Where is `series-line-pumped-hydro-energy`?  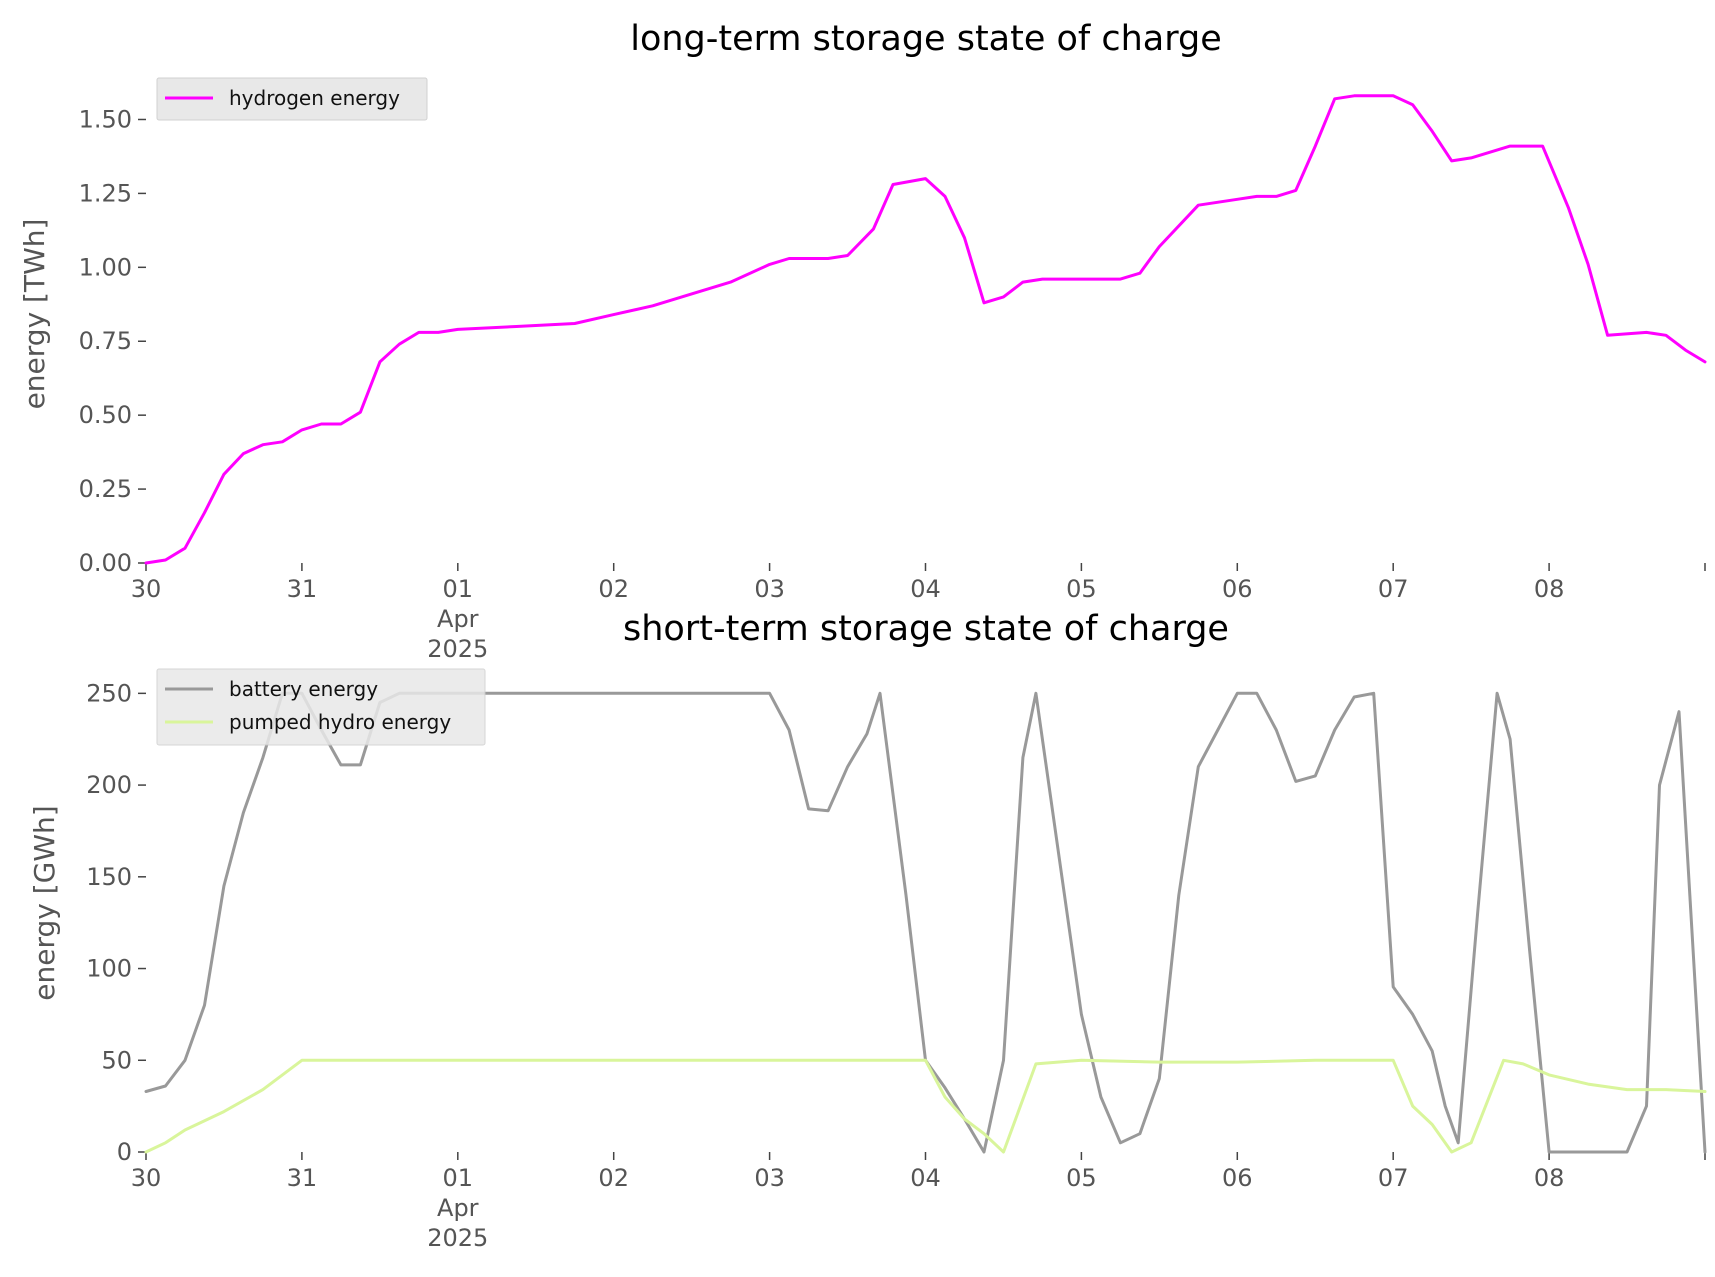 series-line-pumped-hydro-energy is located at coordinates (925, 1106).